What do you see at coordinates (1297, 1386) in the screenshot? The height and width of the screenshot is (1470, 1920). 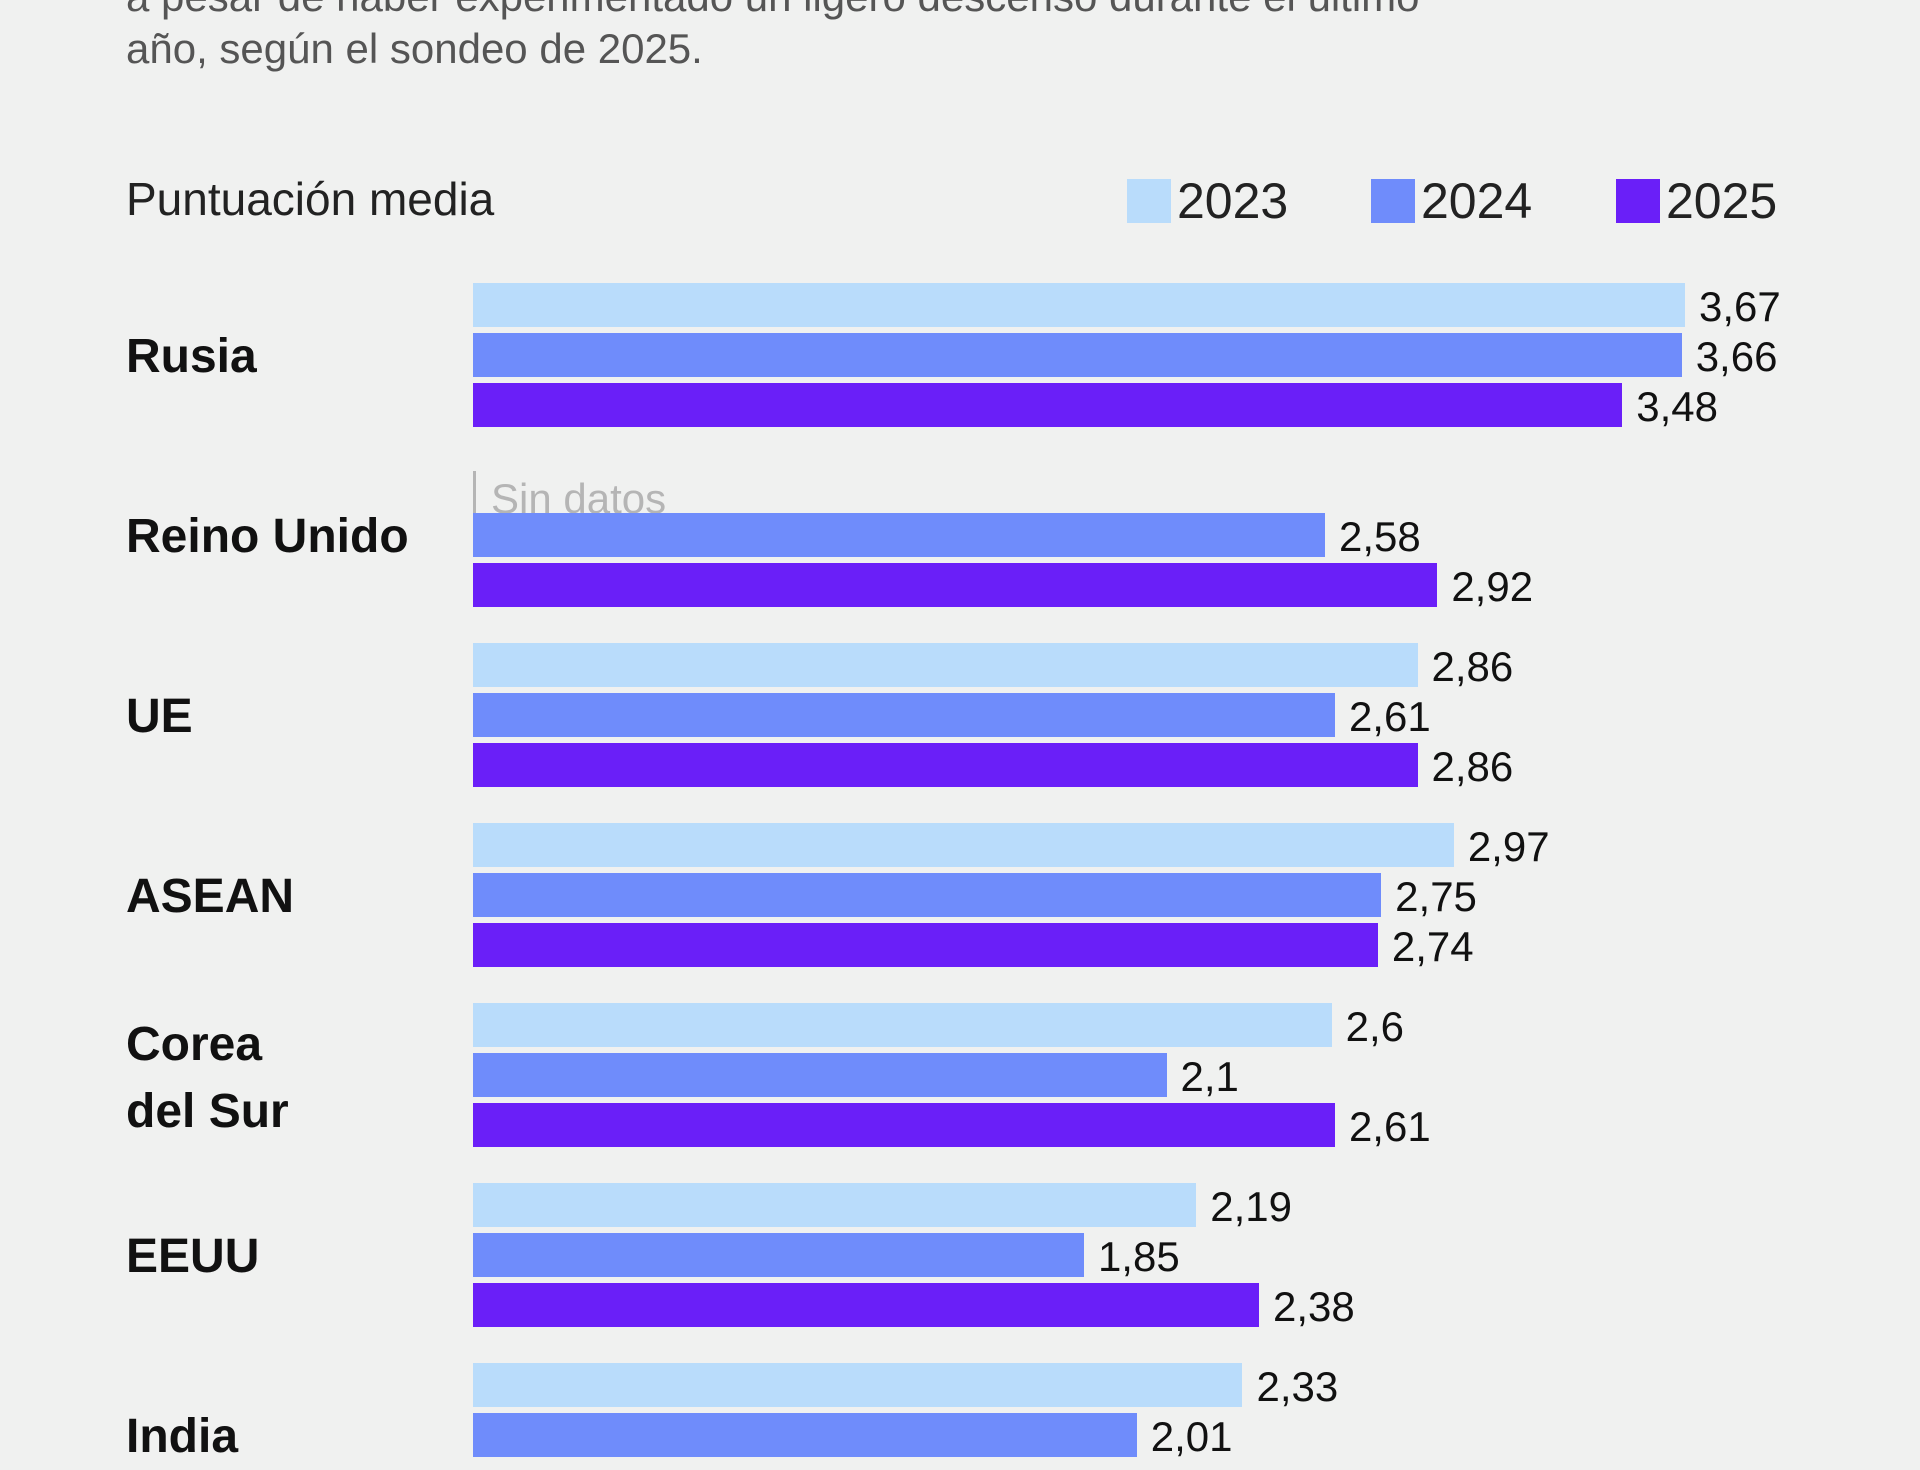 I see `value-label: 2,33` at bounding box center [1297, 1386].